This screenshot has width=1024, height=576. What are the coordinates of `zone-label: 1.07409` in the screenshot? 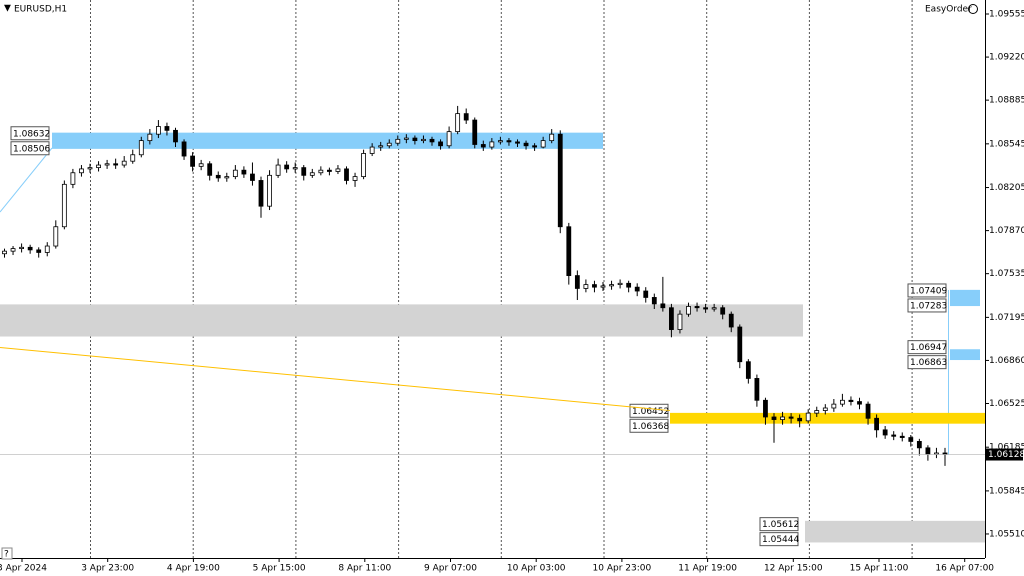 It's located at (928, 291).